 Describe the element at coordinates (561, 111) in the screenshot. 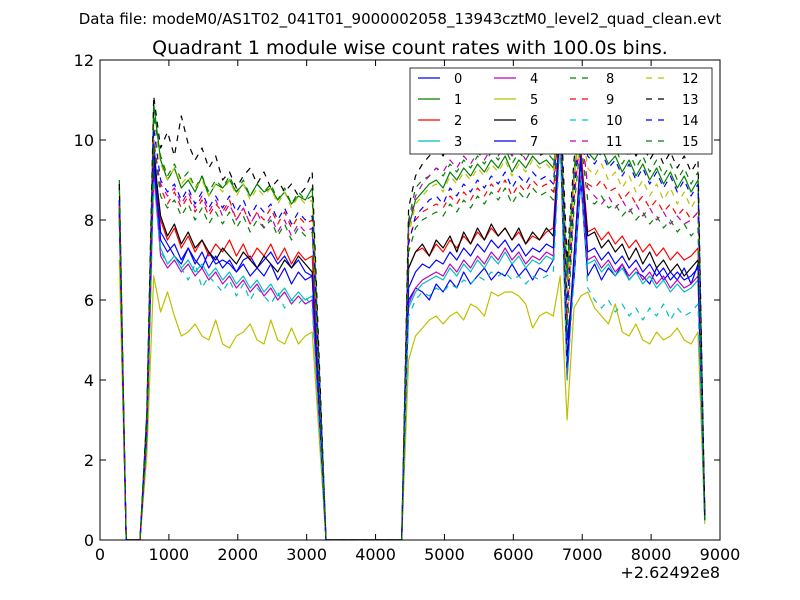

I see `legend-box` at that location.